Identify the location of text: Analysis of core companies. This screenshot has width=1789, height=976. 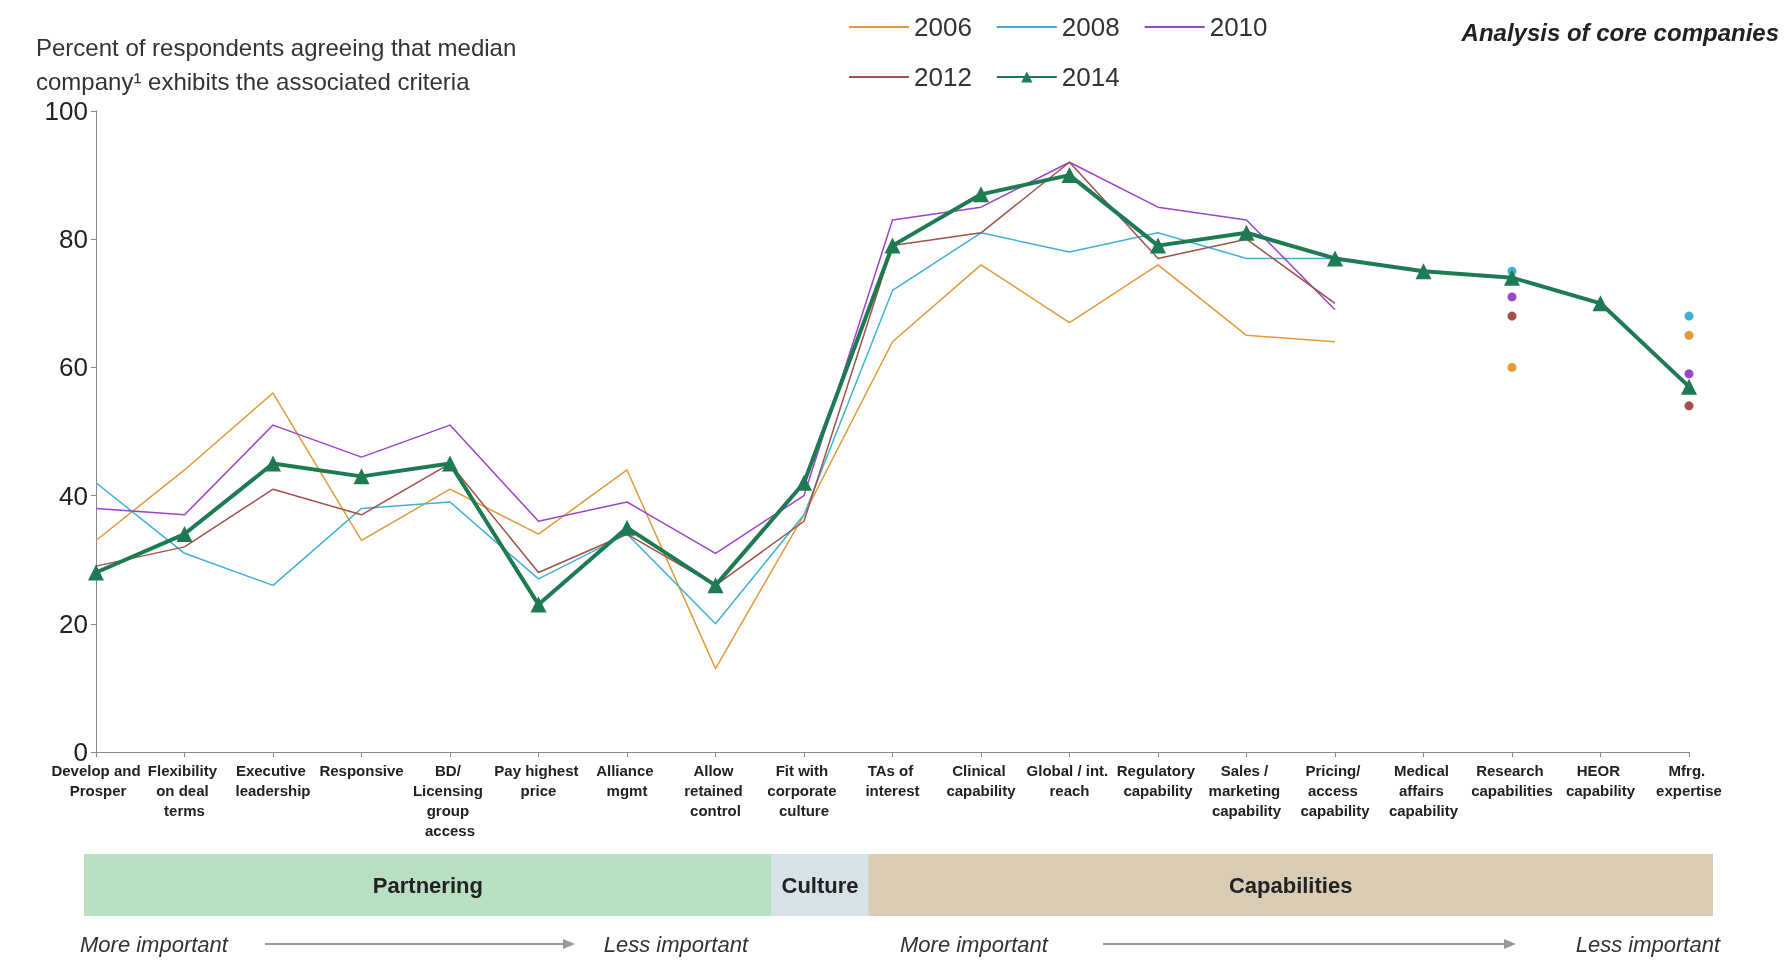
(1619, 32).